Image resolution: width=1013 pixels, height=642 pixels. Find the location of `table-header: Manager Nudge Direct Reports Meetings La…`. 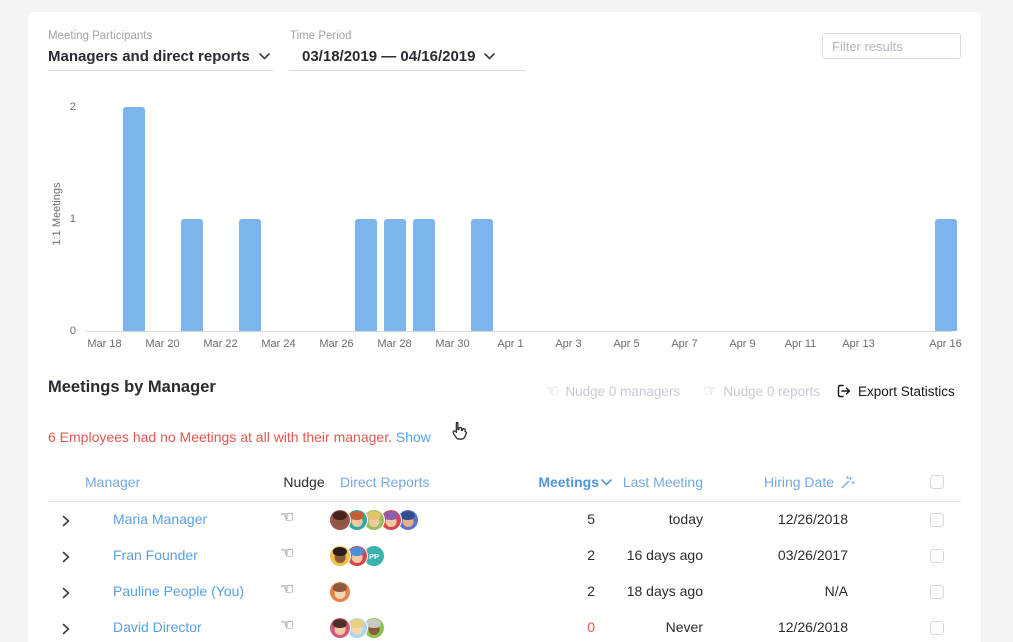

table-header: Manager Nudge Direct Reports Meetings La… is located at coordinates (504, 482).